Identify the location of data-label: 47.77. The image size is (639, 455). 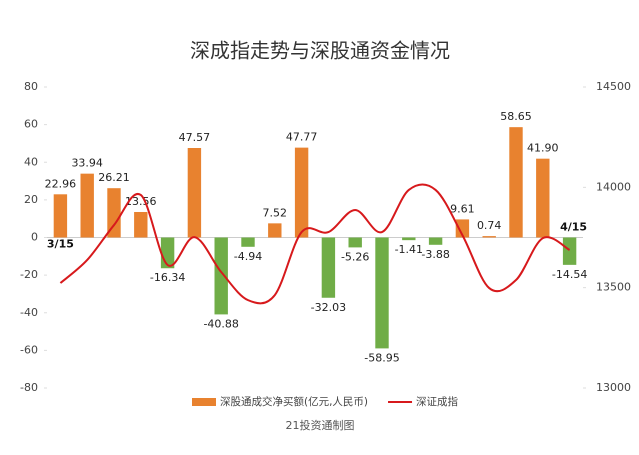
(302, 137).